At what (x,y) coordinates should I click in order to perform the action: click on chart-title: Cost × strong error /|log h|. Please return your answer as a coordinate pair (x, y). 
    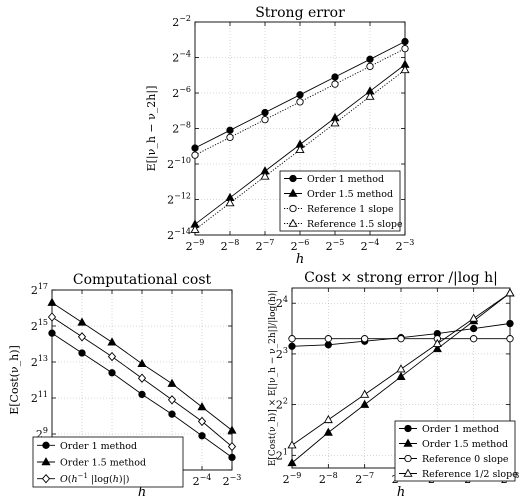
    Looking at the image, I should click on (401, 278).